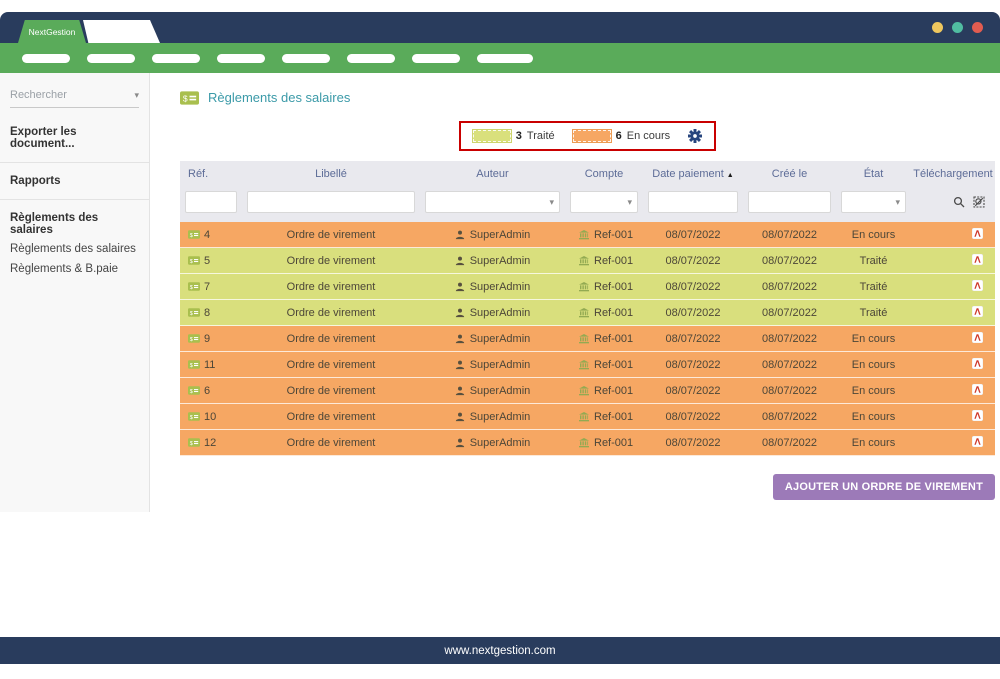  Describe the element at coordinates (789, 202) in the screenshot. I see `filter-cree-le-input` at that location.